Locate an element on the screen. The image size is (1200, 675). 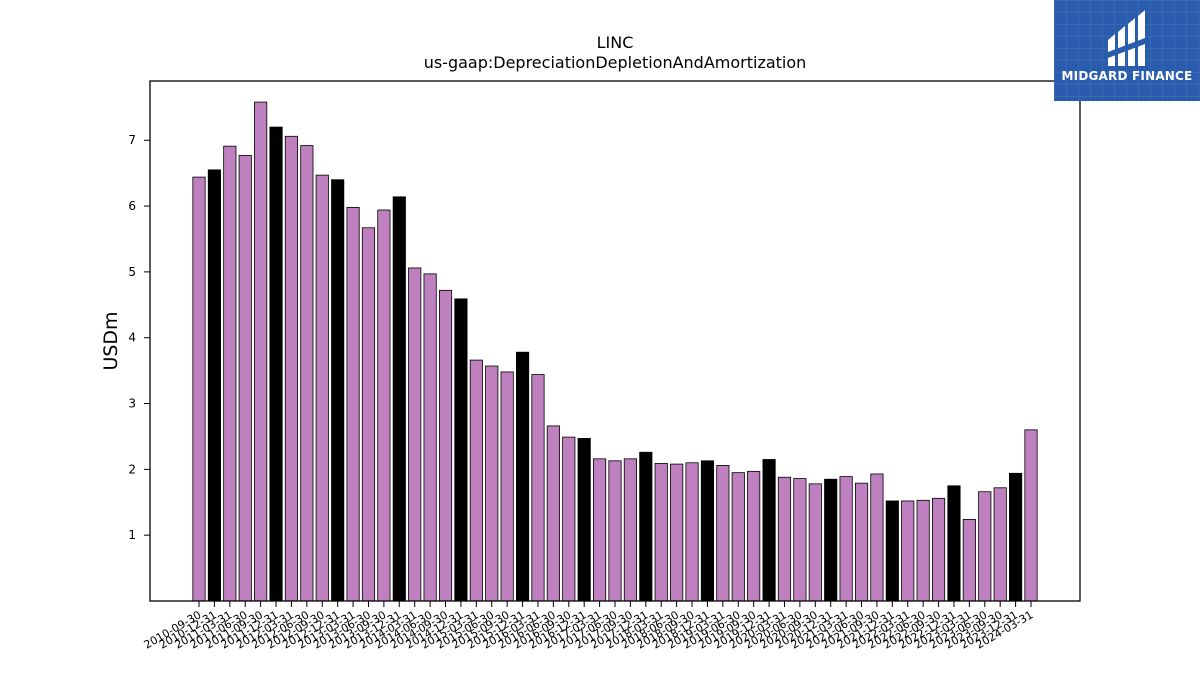
midgard-logo-icon is located at coordinates (1126, 38).